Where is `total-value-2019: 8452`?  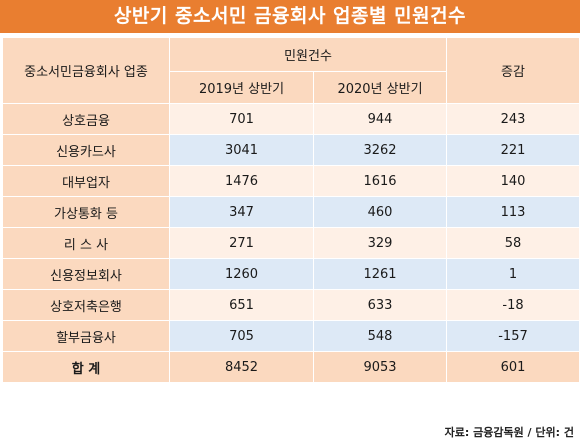 total-value-2019: 8452 is located at coordinates (241, 367).